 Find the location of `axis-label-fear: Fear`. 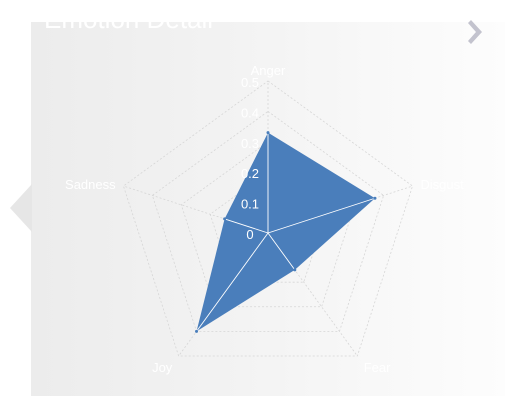

axis-label-fear: Fear is located at coordinates (377, 367).